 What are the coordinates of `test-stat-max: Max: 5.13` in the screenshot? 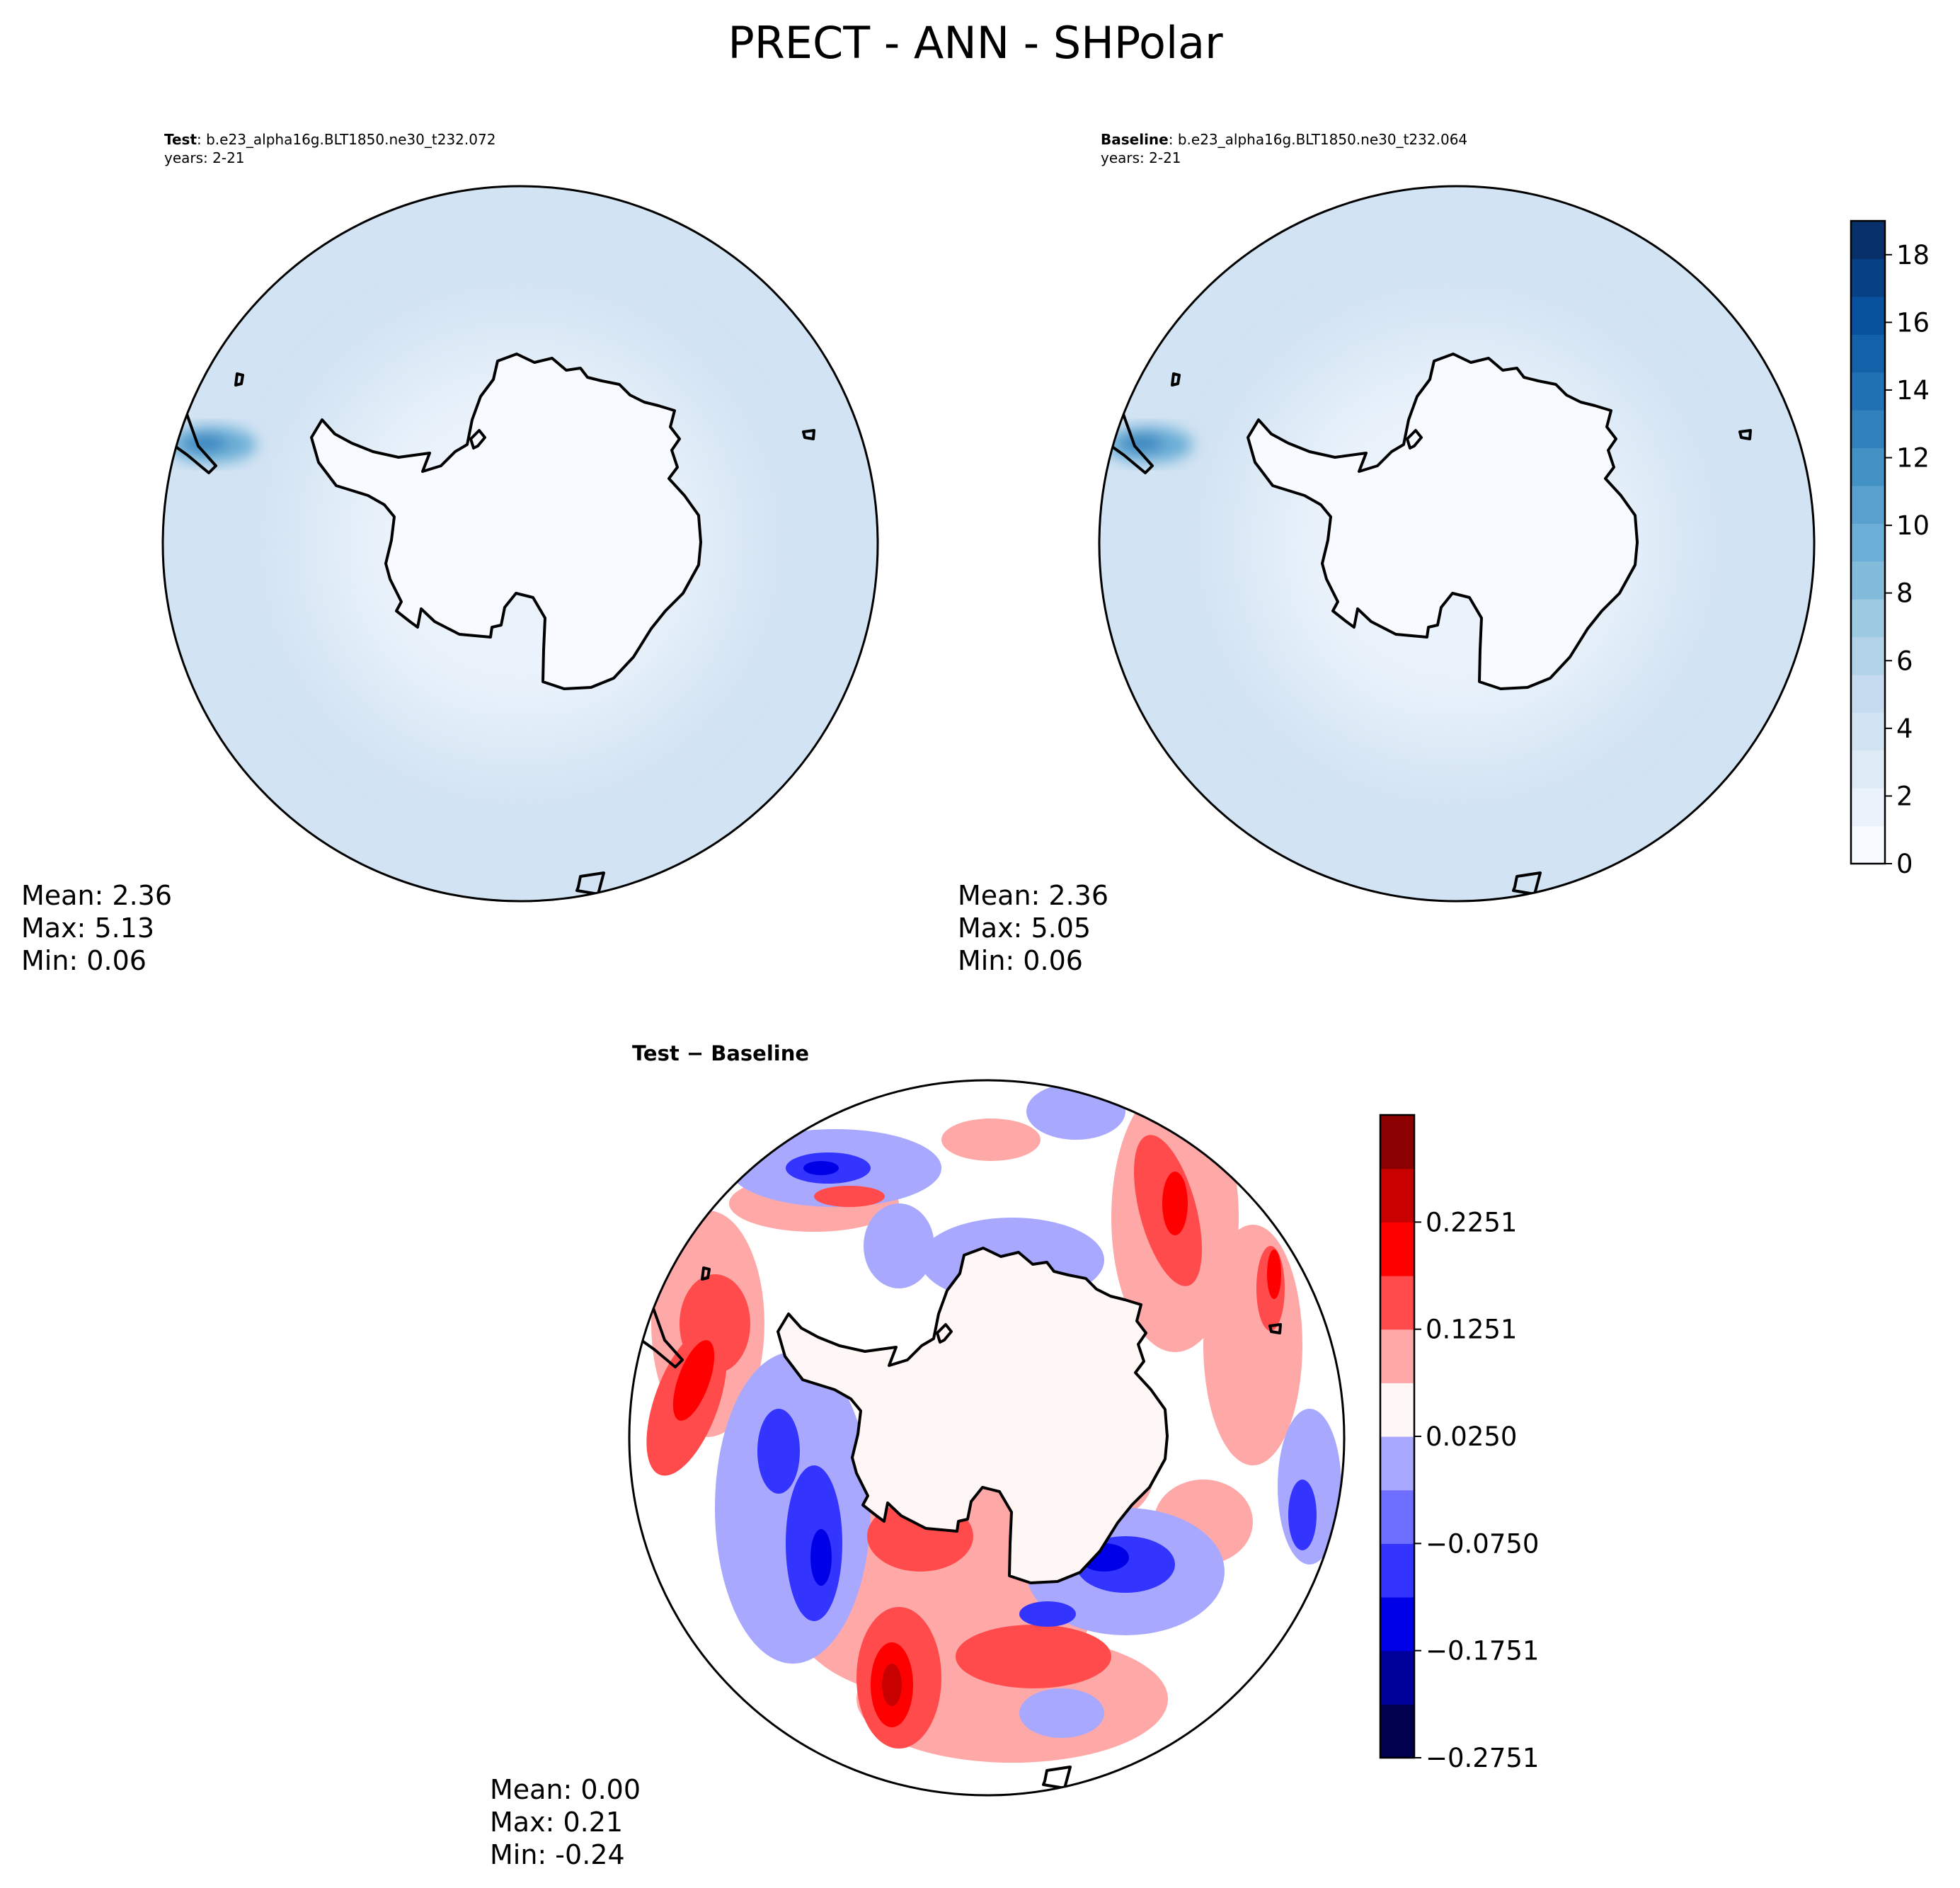 It's located at (87, 928).